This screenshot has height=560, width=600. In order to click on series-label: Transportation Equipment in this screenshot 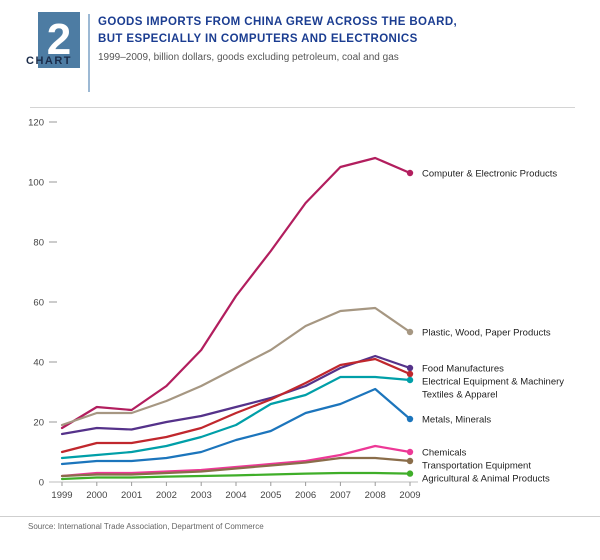, I will do `click(476, 466)`.